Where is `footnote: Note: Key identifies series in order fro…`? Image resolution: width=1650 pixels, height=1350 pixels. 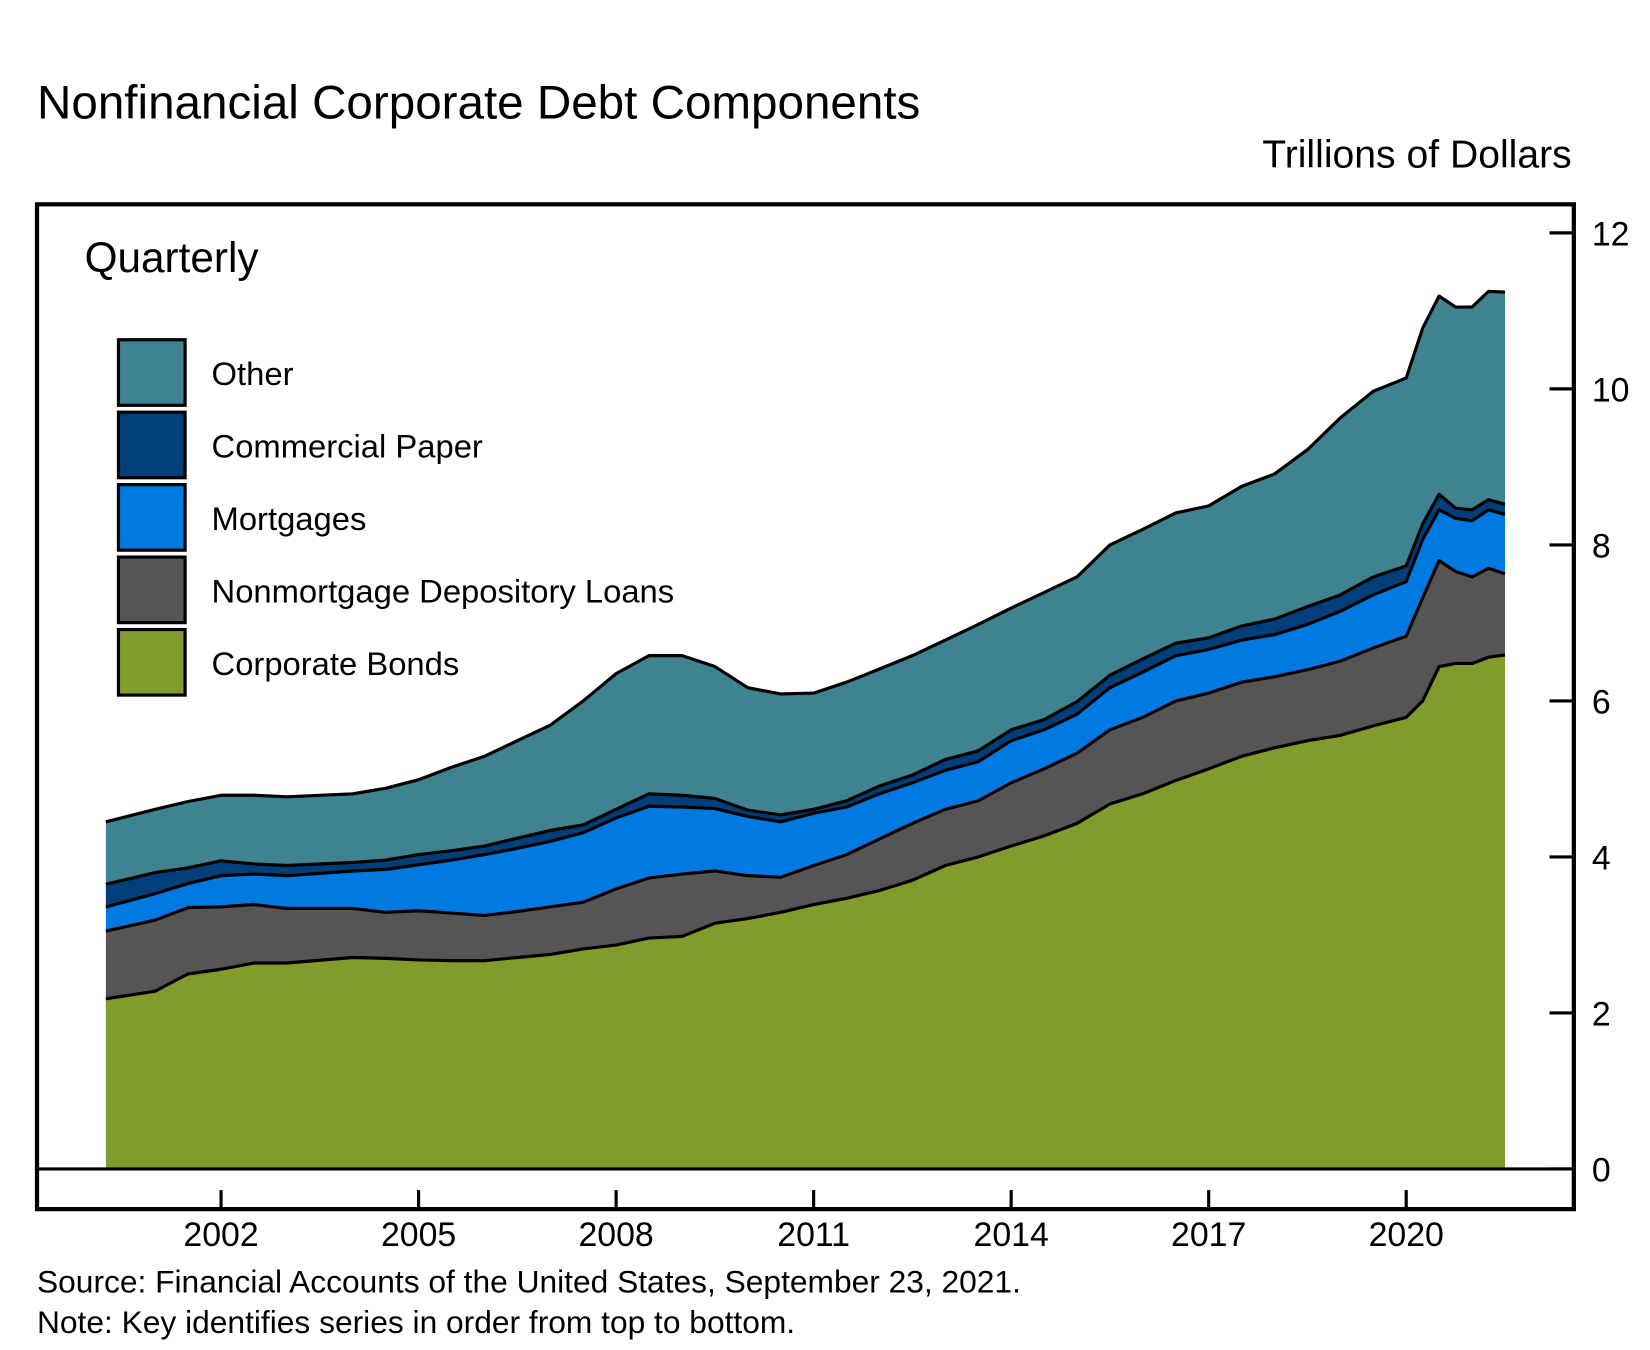 footnote: Note: Key identifies series in order fro… is located at coordinates (416, 1322).